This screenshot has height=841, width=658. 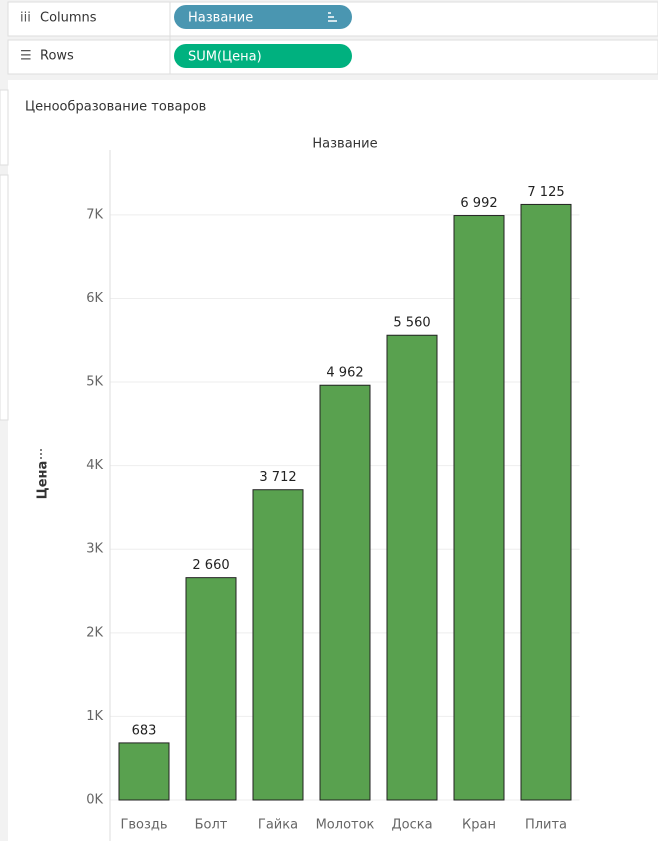 What do you see at coordinates (345, 825) in the screenshot?
I see `x-tick-label: Молоток` at bounding box center [345, 825].